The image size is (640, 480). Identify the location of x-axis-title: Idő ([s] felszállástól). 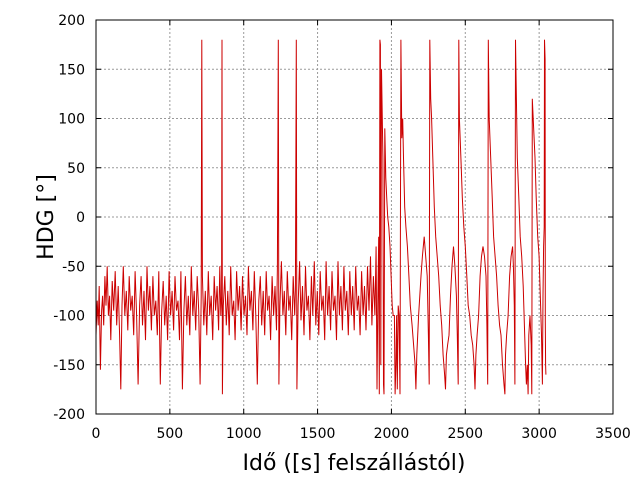
(354, 463).